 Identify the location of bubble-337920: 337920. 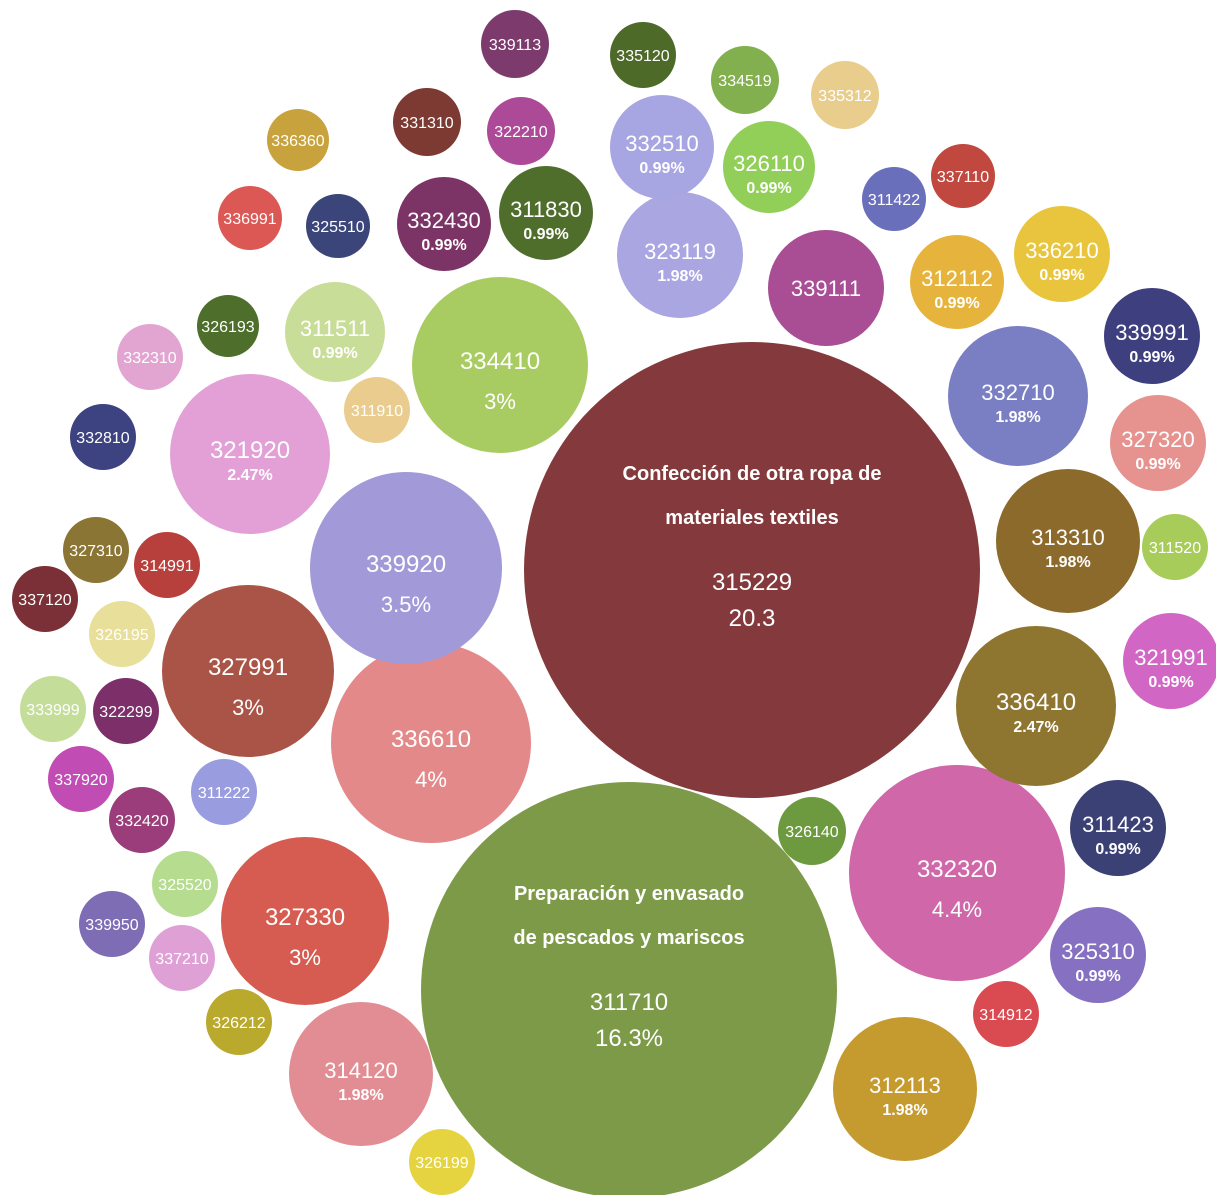
(81, 779).